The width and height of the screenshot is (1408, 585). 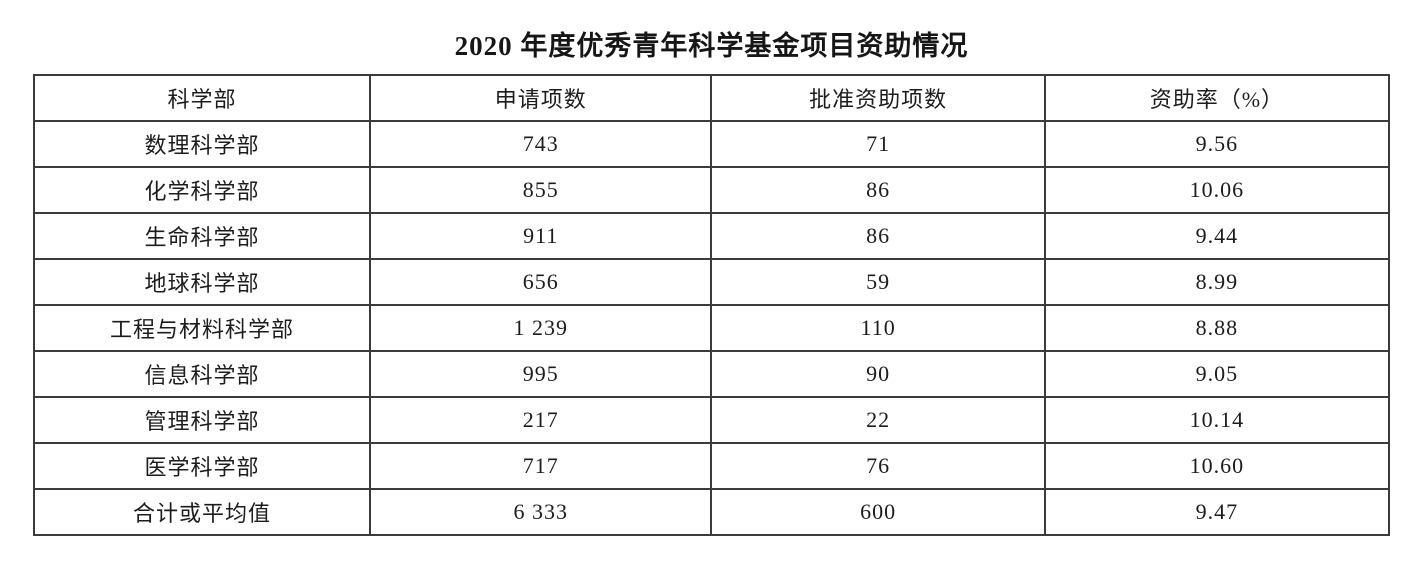 What do you see at coordinates (878, 512) in the screenshot?
I see `cell-approved: 600` at bounding box center [878, 512].